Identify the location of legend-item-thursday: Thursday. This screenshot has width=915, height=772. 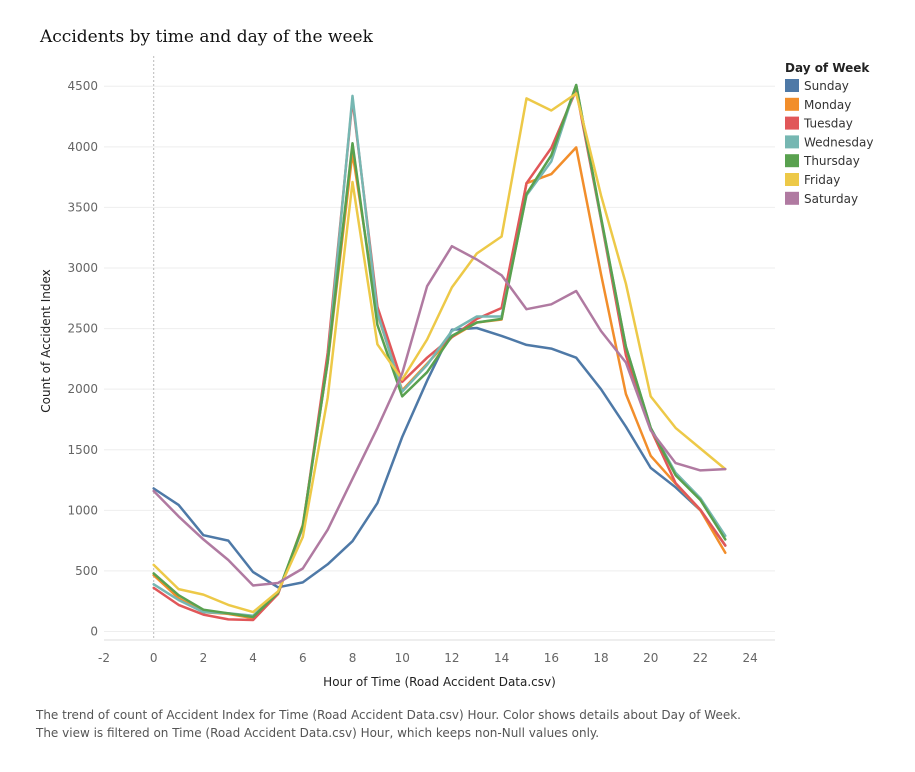
(822, 161).